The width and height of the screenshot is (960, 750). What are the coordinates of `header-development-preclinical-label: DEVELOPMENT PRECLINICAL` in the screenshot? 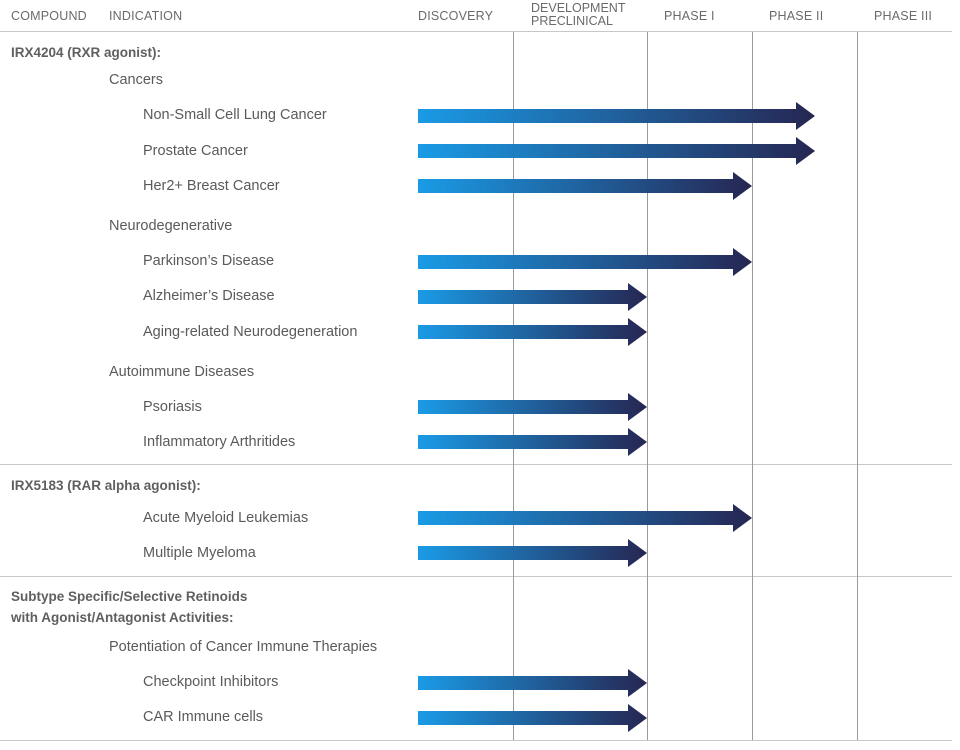 It's located at (578, 14).